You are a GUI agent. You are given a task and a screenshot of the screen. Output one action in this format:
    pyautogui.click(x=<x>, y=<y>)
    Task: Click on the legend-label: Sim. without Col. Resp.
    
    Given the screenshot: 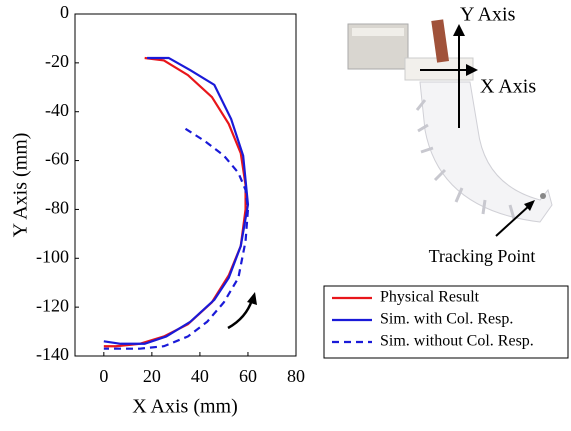 What is the action you would take?
    pyautogui.click(x=457, y=341)
    